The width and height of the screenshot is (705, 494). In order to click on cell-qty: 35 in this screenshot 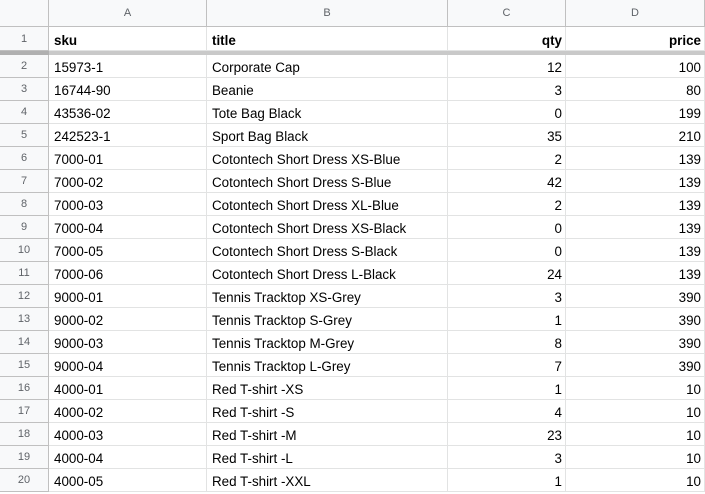, I will do `click(507, 135)`.